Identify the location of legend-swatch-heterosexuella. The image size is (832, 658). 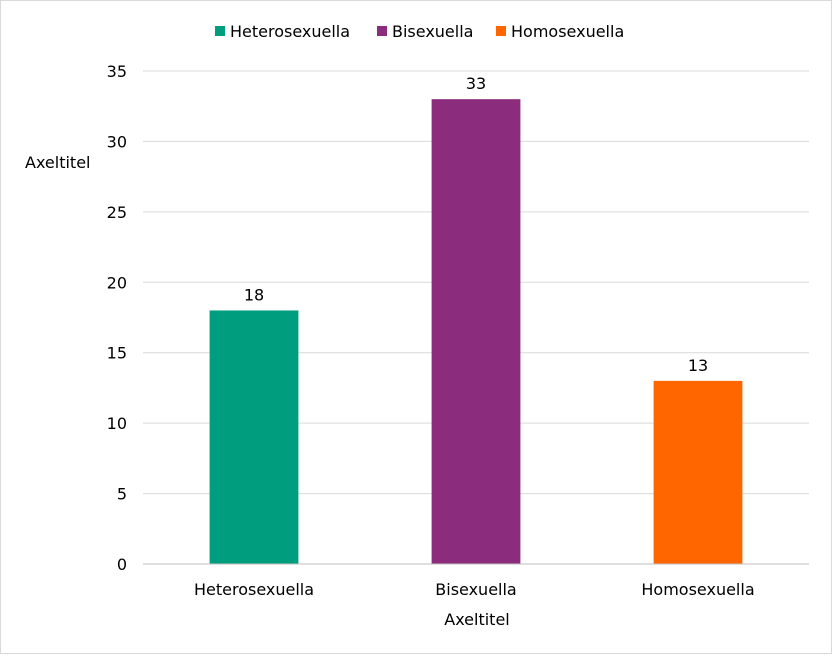
(220, 31).